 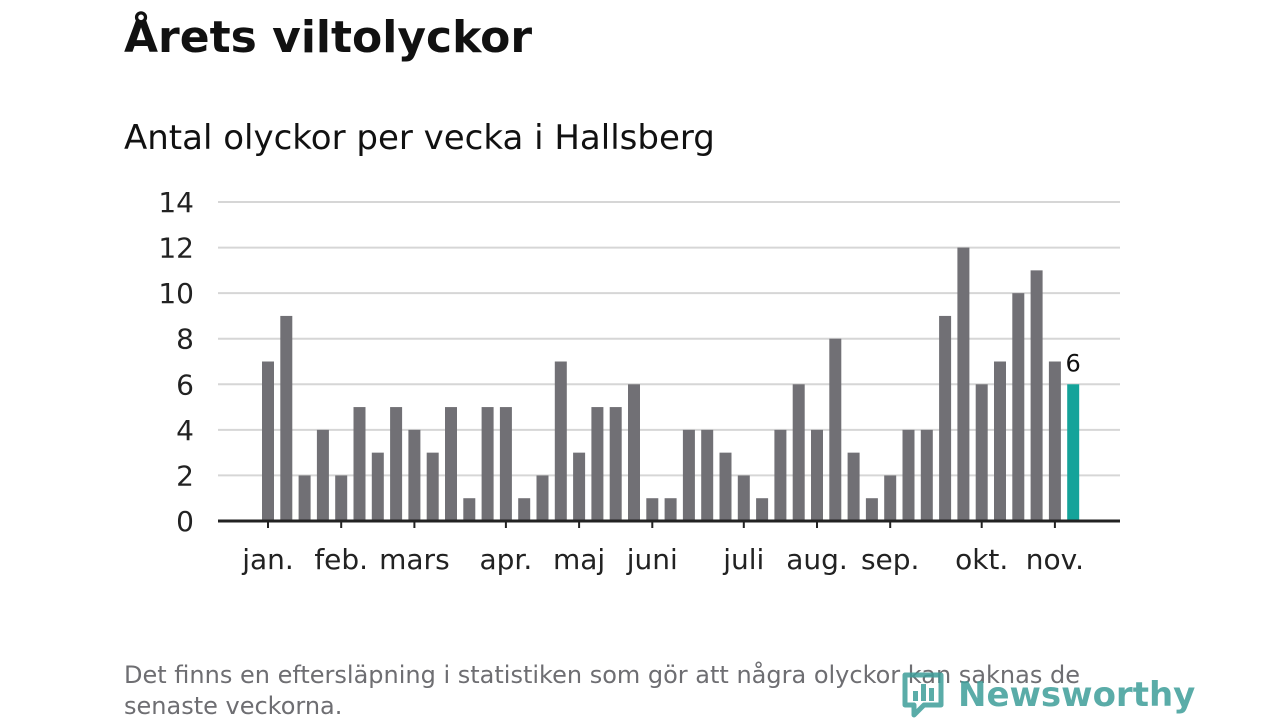 What do you see at coordinates (1073, 452) in the screenshot?
I see `bar-highlight` at bounding box center [1073, 452].